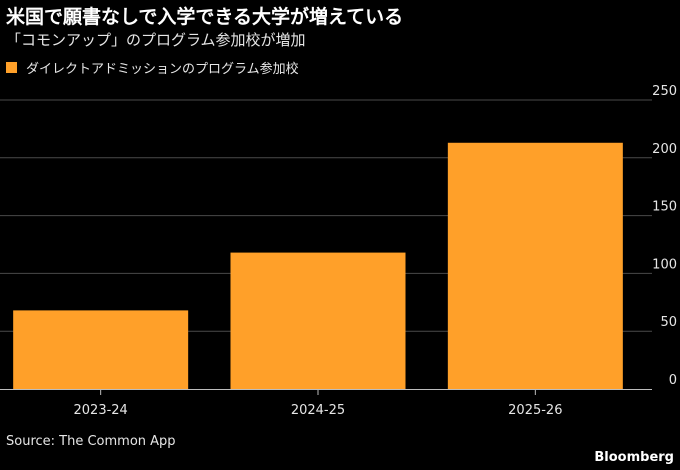 The image size is (680, 470). Describe the element at coordinates (101, 410) in the screenshot. I see `x-tick-label: 2023-24` at that location.